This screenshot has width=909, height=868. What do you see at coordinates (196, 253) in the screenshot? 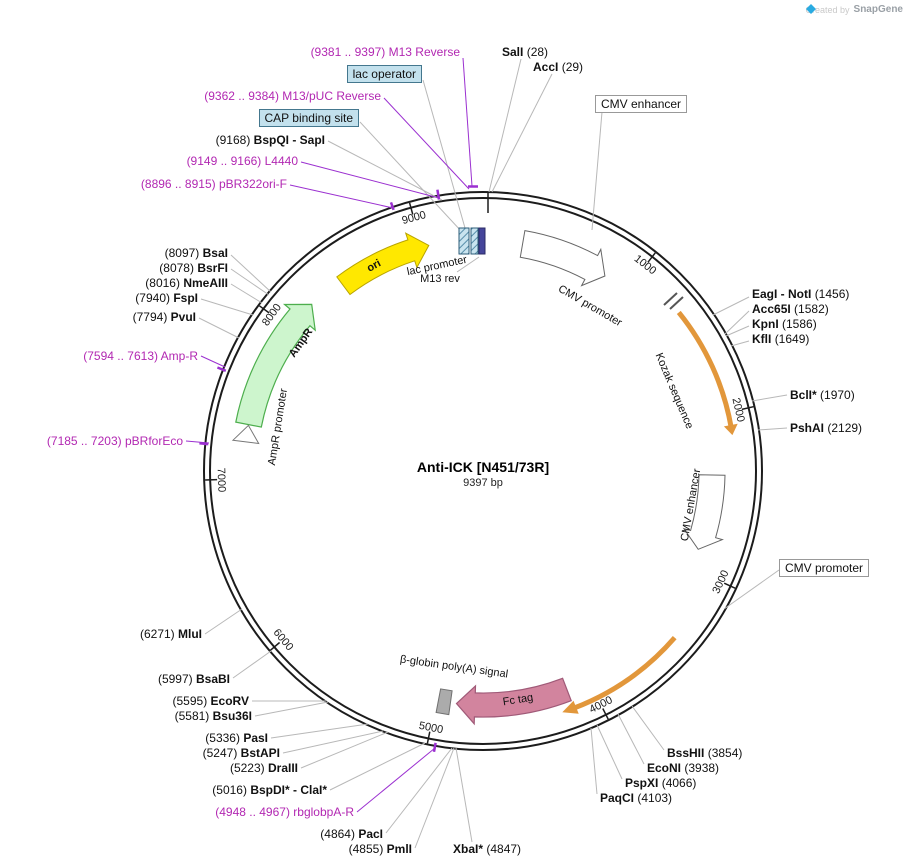
I see `site-label-bsai: (8097) BsaI` at bounding box center [196, 253].